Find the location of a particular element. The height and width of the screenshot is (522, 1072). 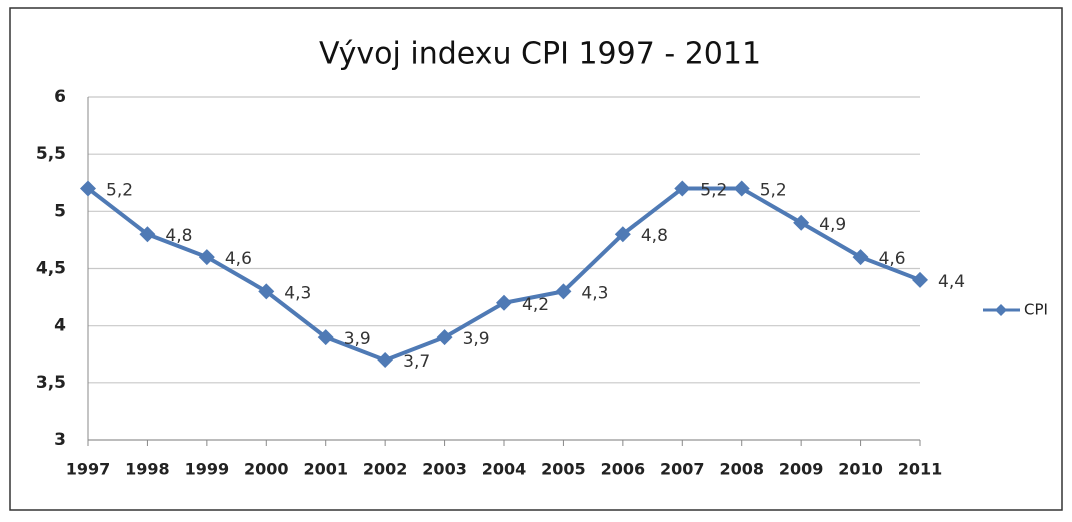

x-tick-label: 2007 is located at coordinates (682, 469).